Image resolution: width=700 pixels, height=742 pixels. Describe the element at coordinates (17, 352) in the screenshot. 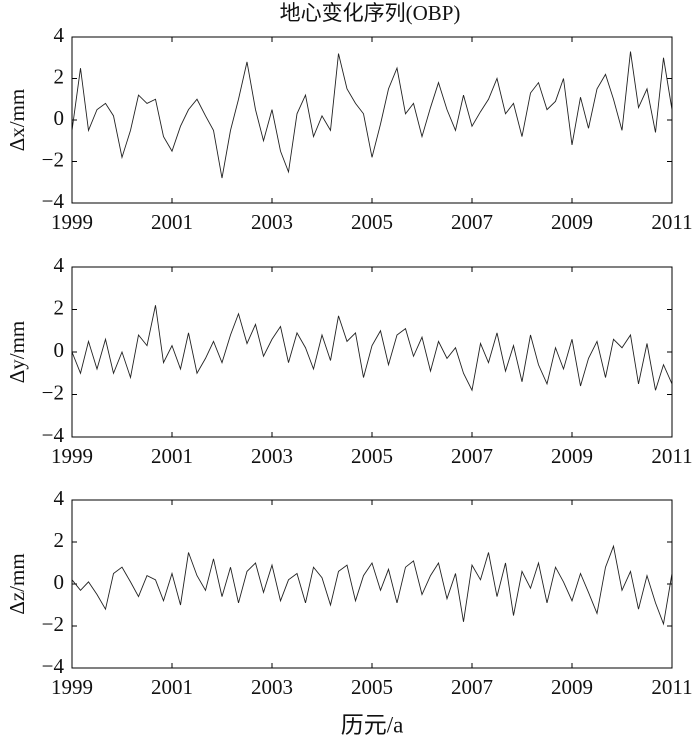

I see `y-axis-label: Δy/mm` at that location.